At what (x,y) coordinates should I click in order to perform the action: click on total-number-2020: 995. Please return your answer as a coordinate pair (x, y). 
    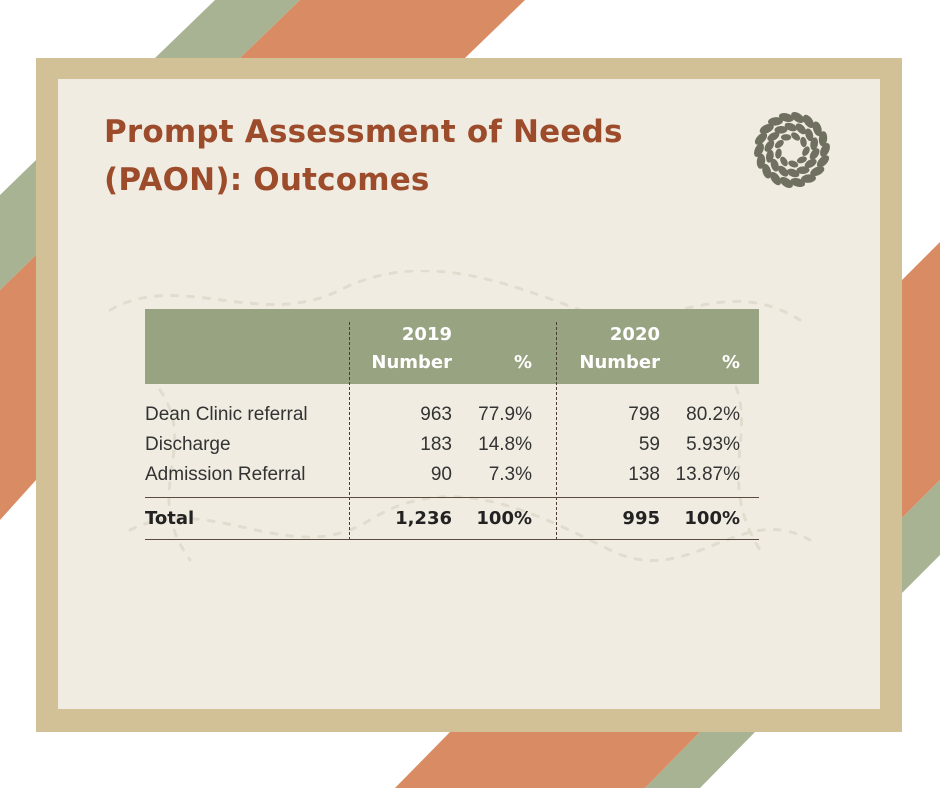
    Looking at the image, I should click on (641, 518).